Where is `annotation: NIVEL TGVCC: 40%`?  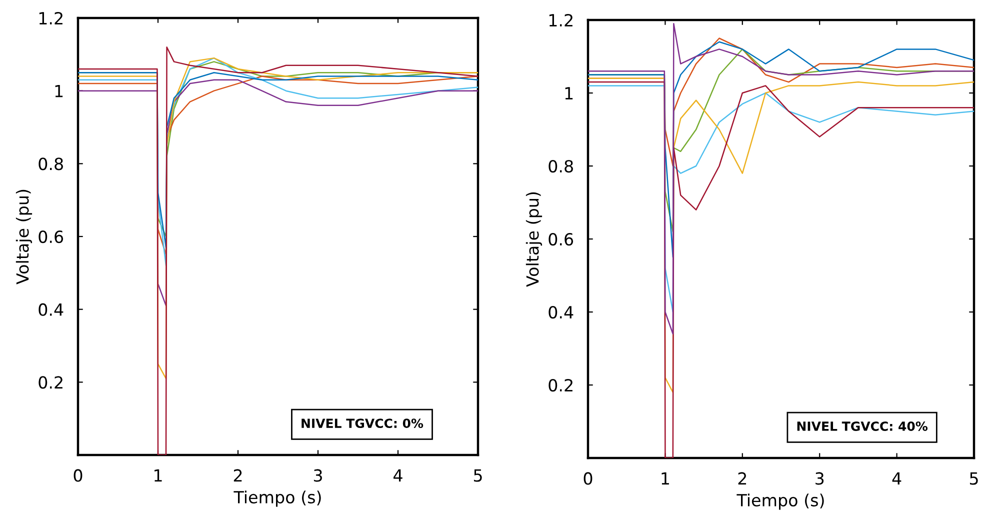 annotation: NIVEL TGVCC: 40% is located at coordinates (862, 426).